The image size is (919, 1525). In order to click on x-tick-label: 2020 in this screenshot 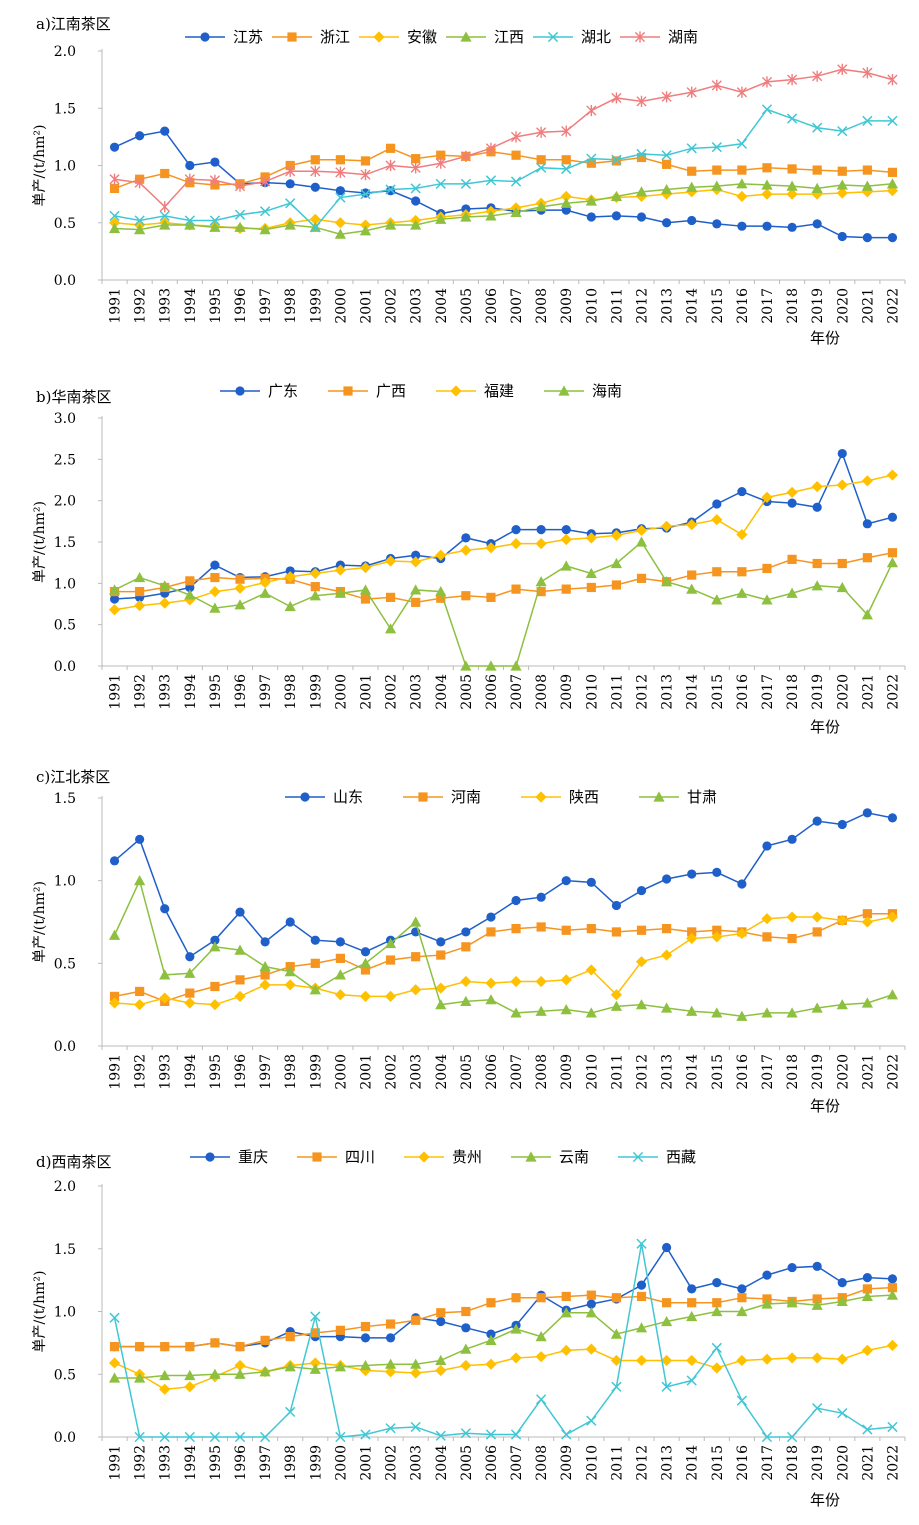, I will do `click(843, 692)`.